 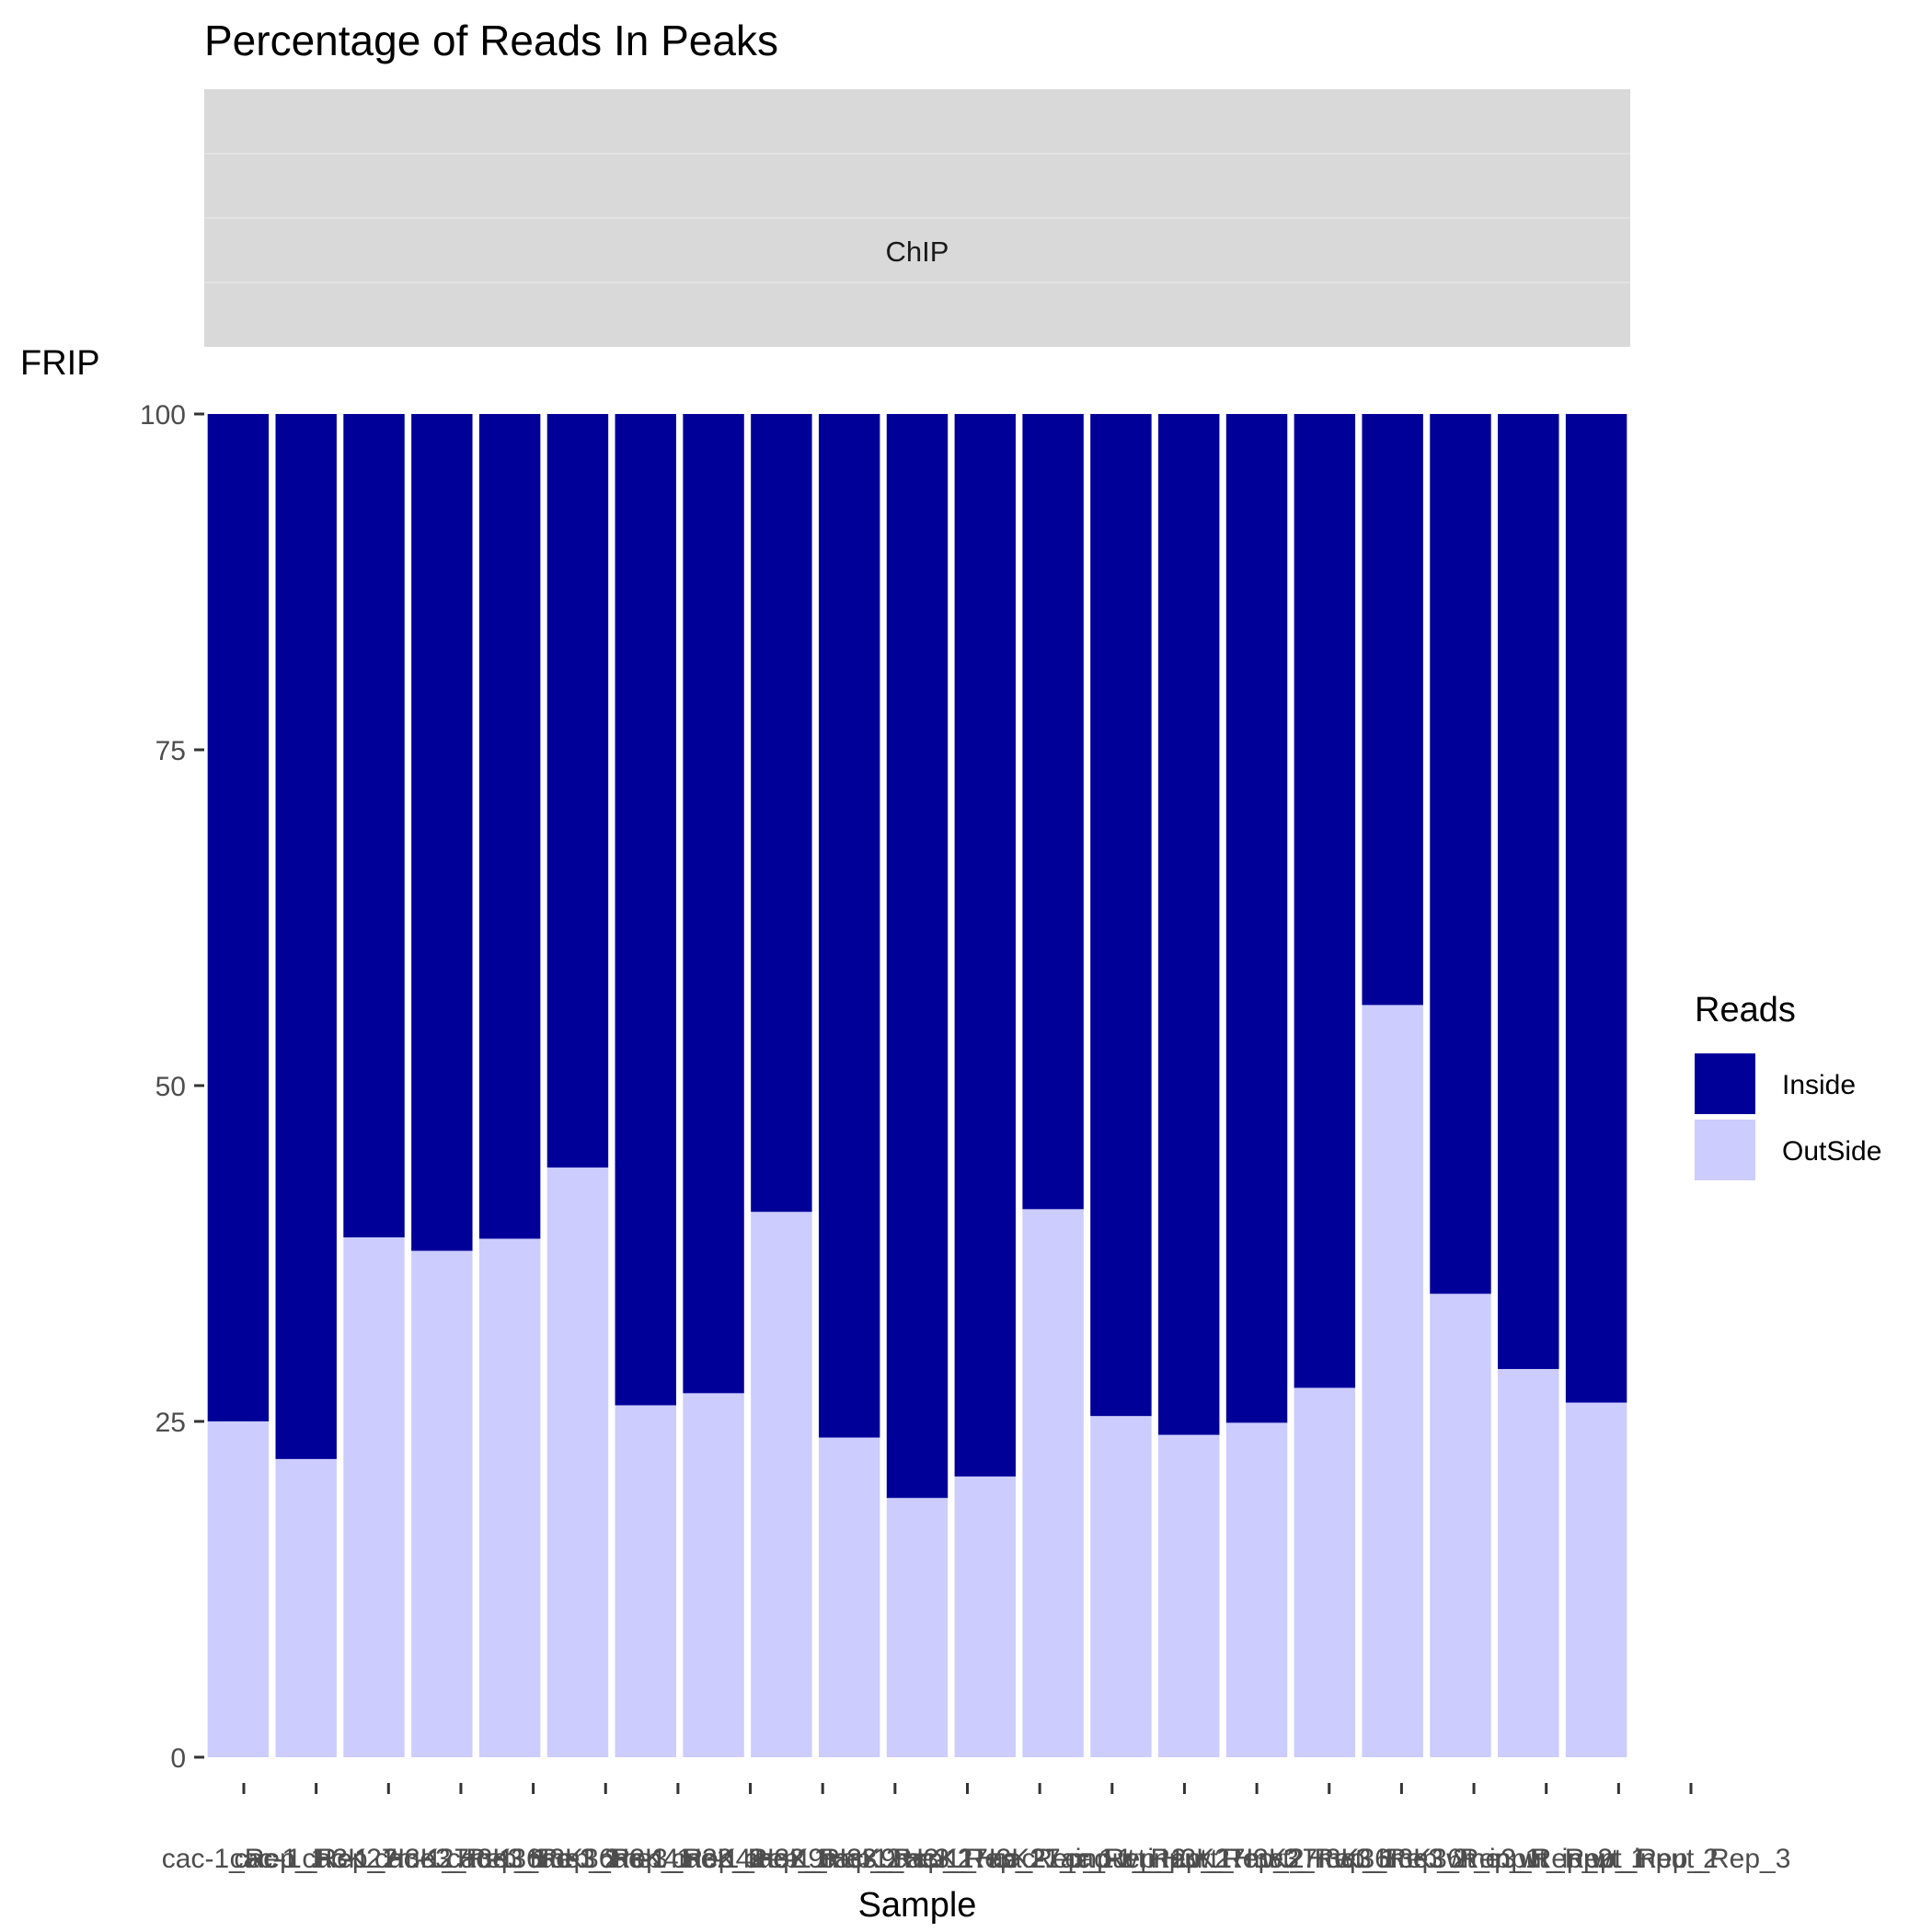 What do you see at coordinates (460, 1859) in the screenshot?
I see `x-tick-label: cac-1_H3K27me3_Rep_2` at bounding box center [460, 1859].